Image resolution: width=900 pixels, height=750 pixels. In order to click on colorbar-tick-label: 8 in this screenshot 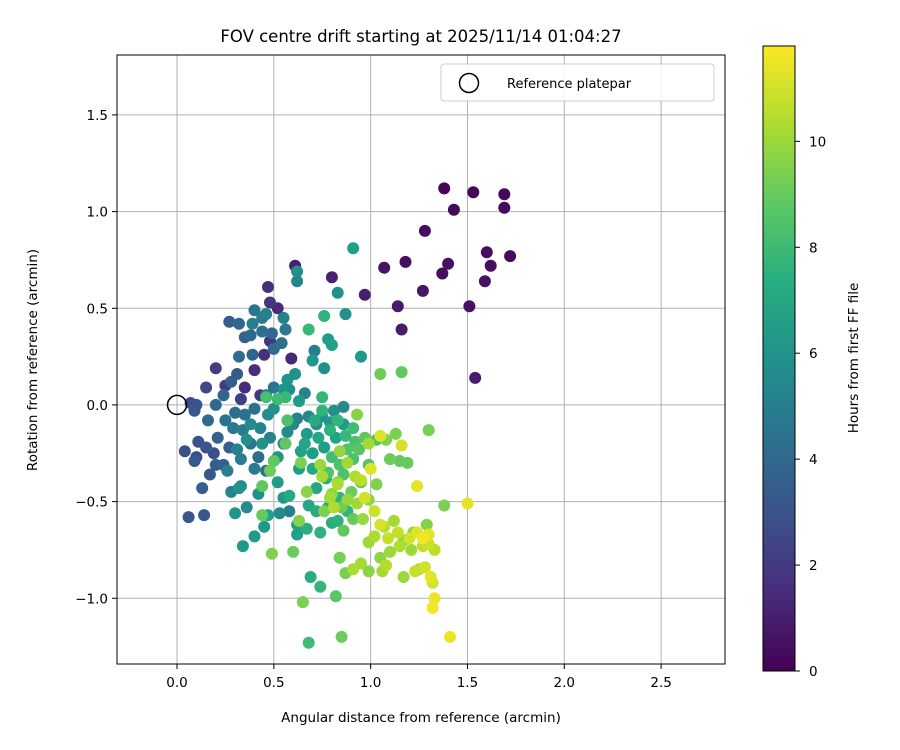, I will do `click(813, 248)`.